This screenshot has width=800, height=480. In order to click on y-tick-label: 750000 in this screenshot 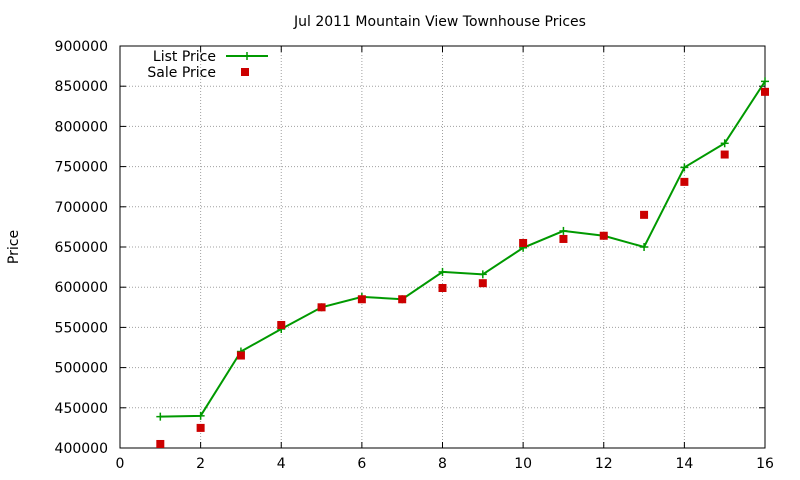, I will do `click(81, 168)`.